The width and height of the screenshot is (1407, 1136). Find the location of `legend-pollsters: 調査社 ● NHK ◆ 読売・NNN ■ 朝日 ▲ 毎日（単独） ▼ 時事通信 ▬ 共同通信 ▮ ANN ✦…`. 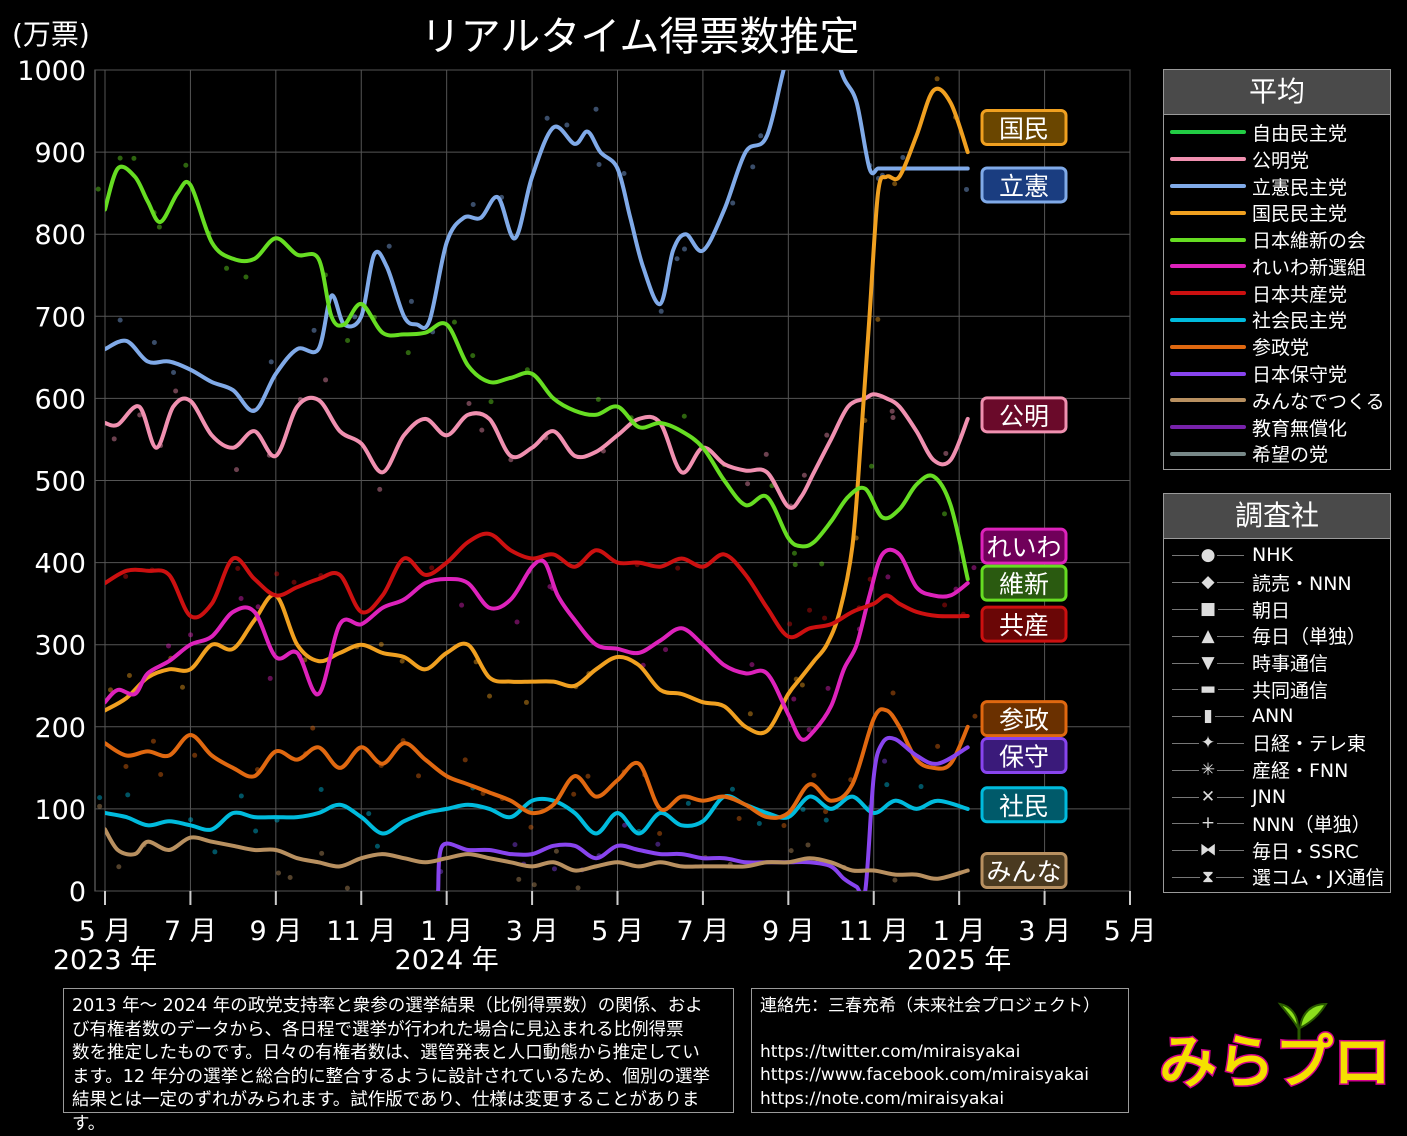

legend-pollsters: 調査社 ● NHK ◆ 読売・NNN ■ 朝日 ▲ 毎日（単独） ▼ 時事通信 ▬ 共同通信 ▮ ANN ✦… is located at coordinates (1277, 693).